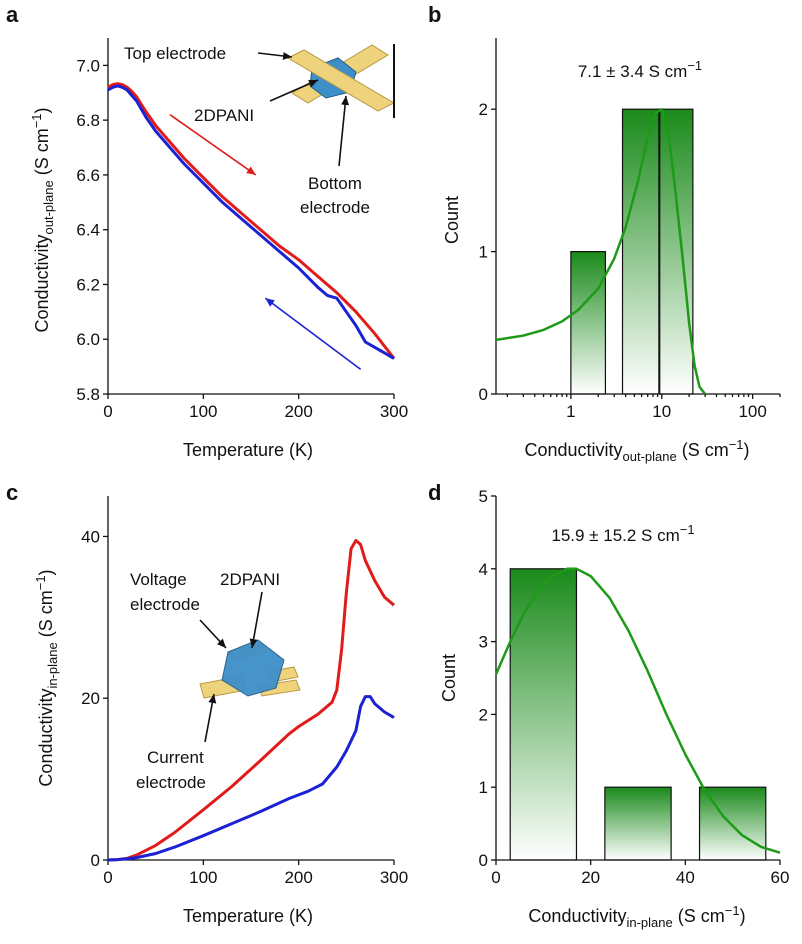 The image size is (802, 944). I want to click on mean-value-label: 7.1 ± 3.4 S cm−1, so click(640, 69).